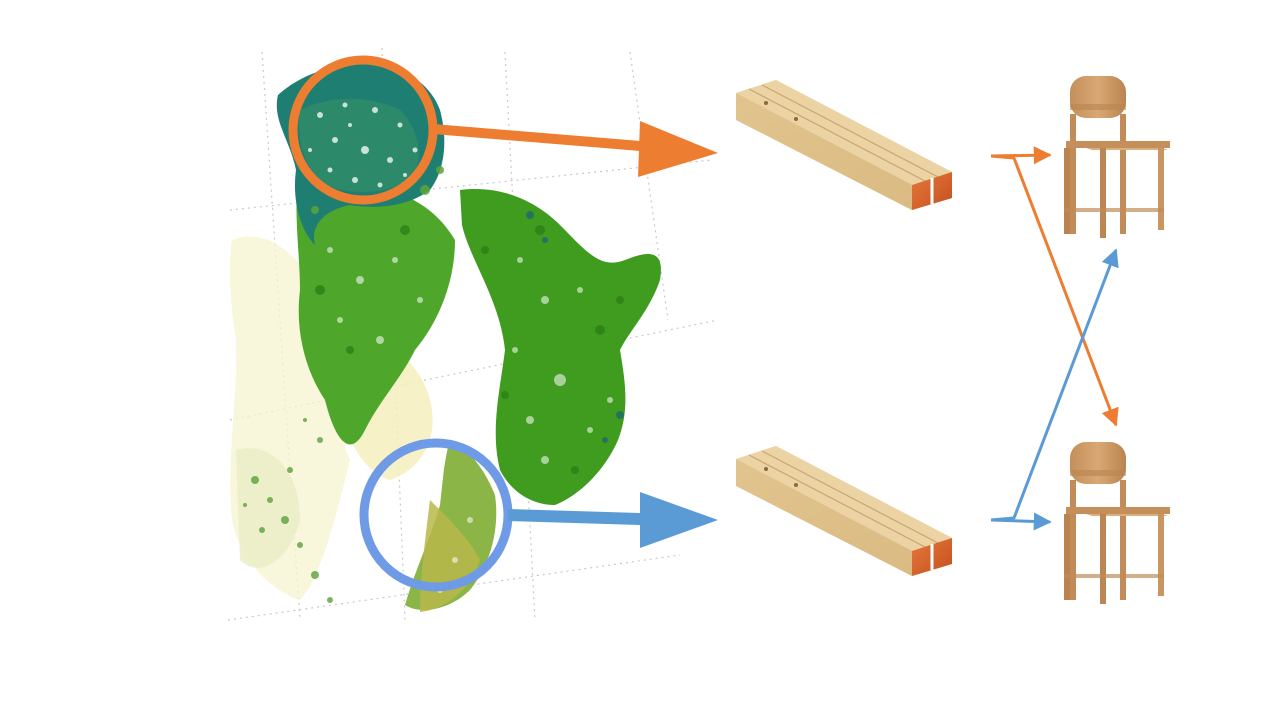 The width and height of the screenshot is (1280, 720). What do you see at coordinates (575, 149) in the screenshot?
I see `flow-arrow-north-to-timber` at bounding box center [575, 149].